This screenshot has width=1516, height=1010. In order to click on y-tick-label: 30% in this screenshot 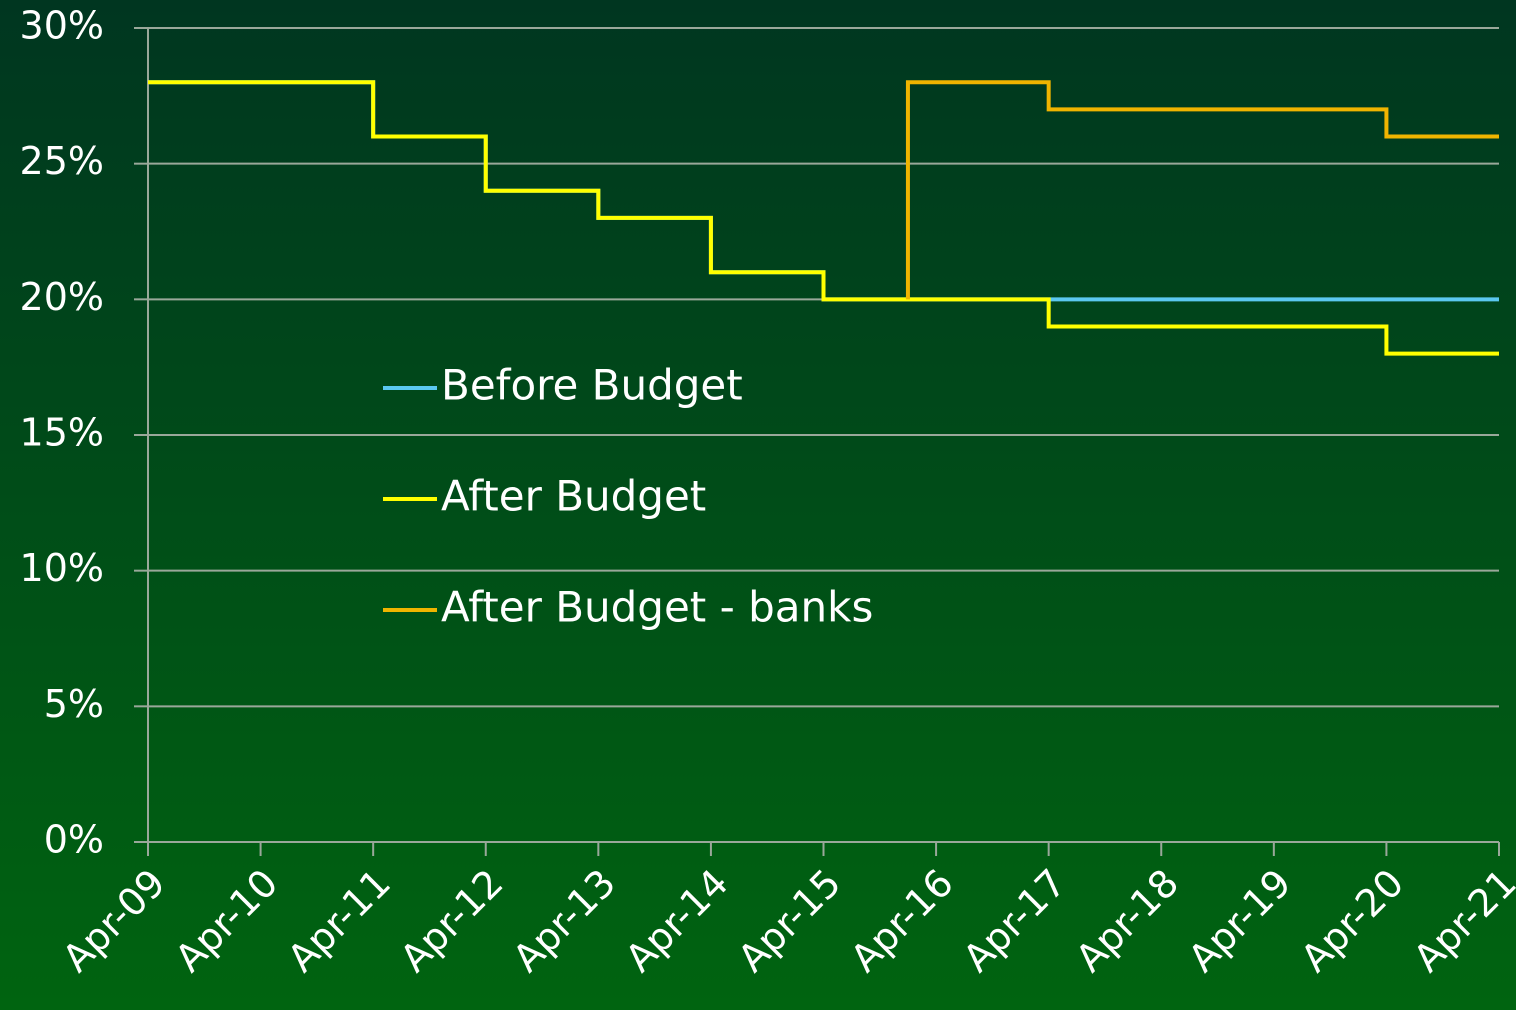, I will do `click(62, 26)`.